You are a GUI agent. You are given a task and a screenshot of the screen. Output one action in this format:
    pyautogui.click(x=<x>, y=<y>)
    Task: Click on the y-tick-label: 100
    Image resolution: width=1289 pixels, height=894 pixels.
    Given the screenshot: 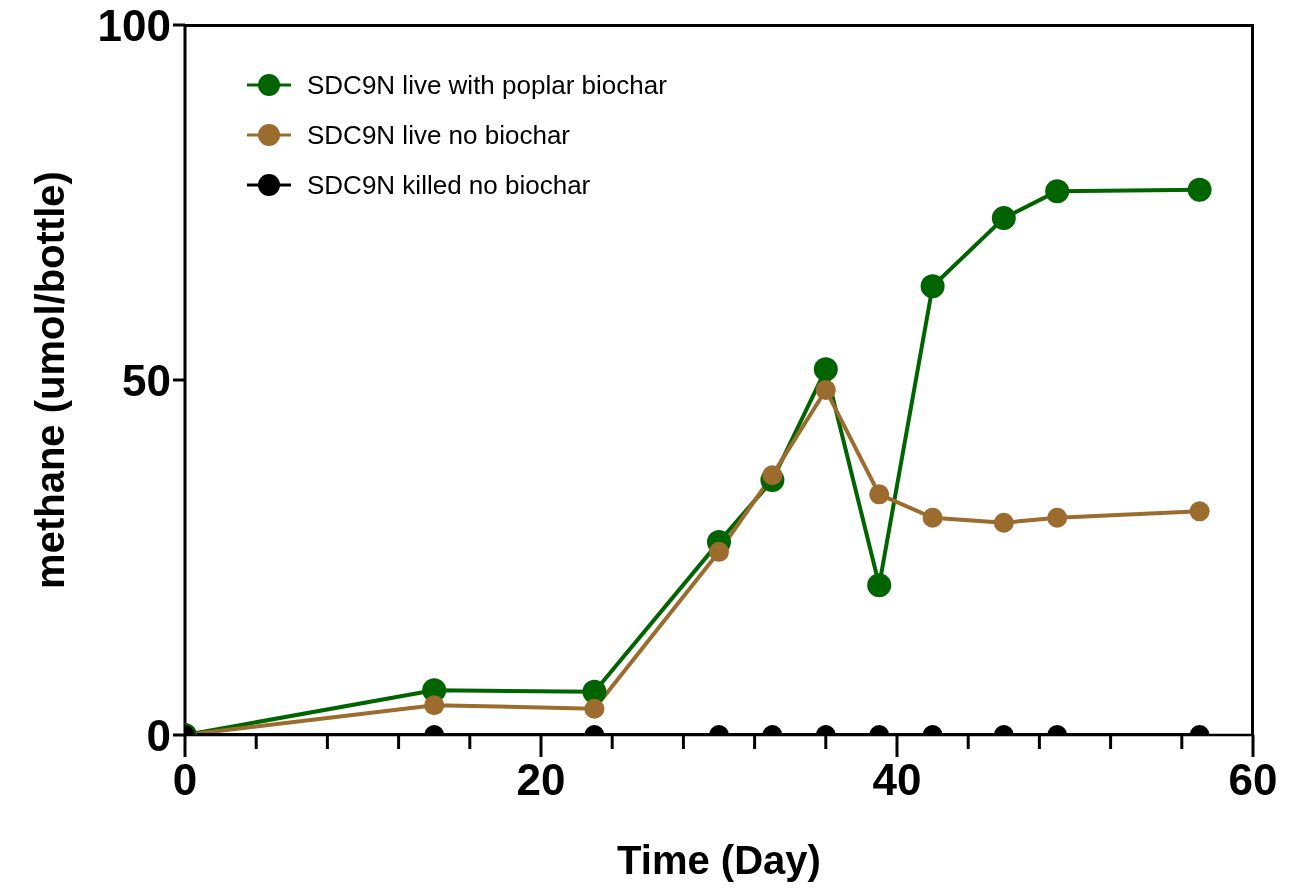 What is the action you would take?
    pyautogui.click(x=134, y=25)
    